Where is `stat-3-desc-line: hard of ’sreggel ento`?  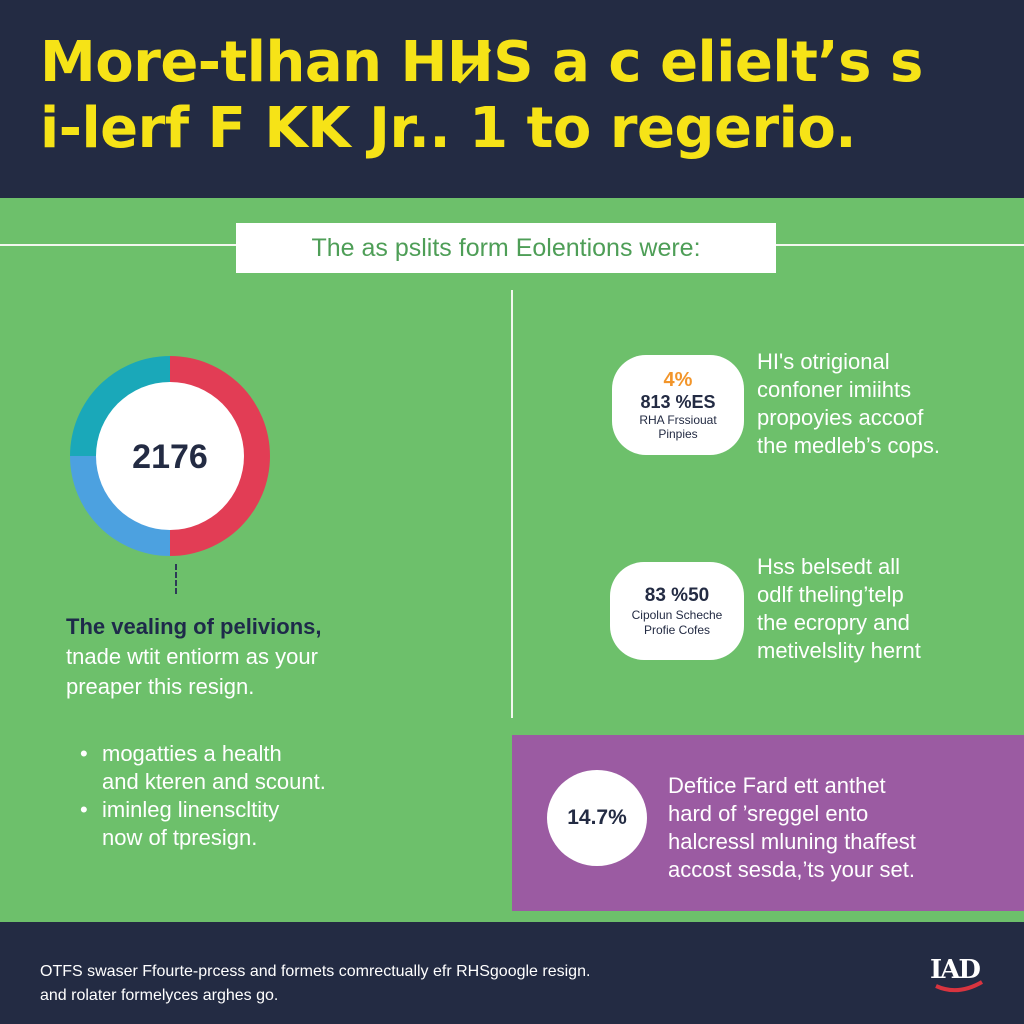 stat-3-desc-line: hard of ’sreggel ento is located at coordinates (768, 813).